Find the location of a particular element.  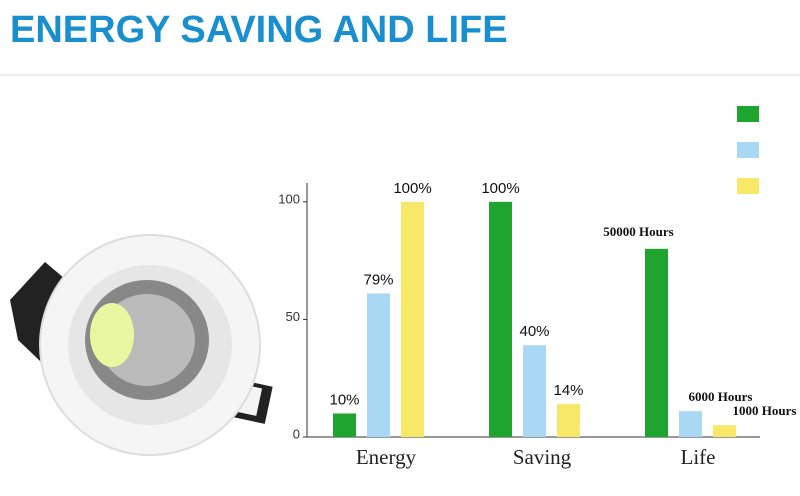

bar-label: 1000 Hours is located at coordinates (765, 410).